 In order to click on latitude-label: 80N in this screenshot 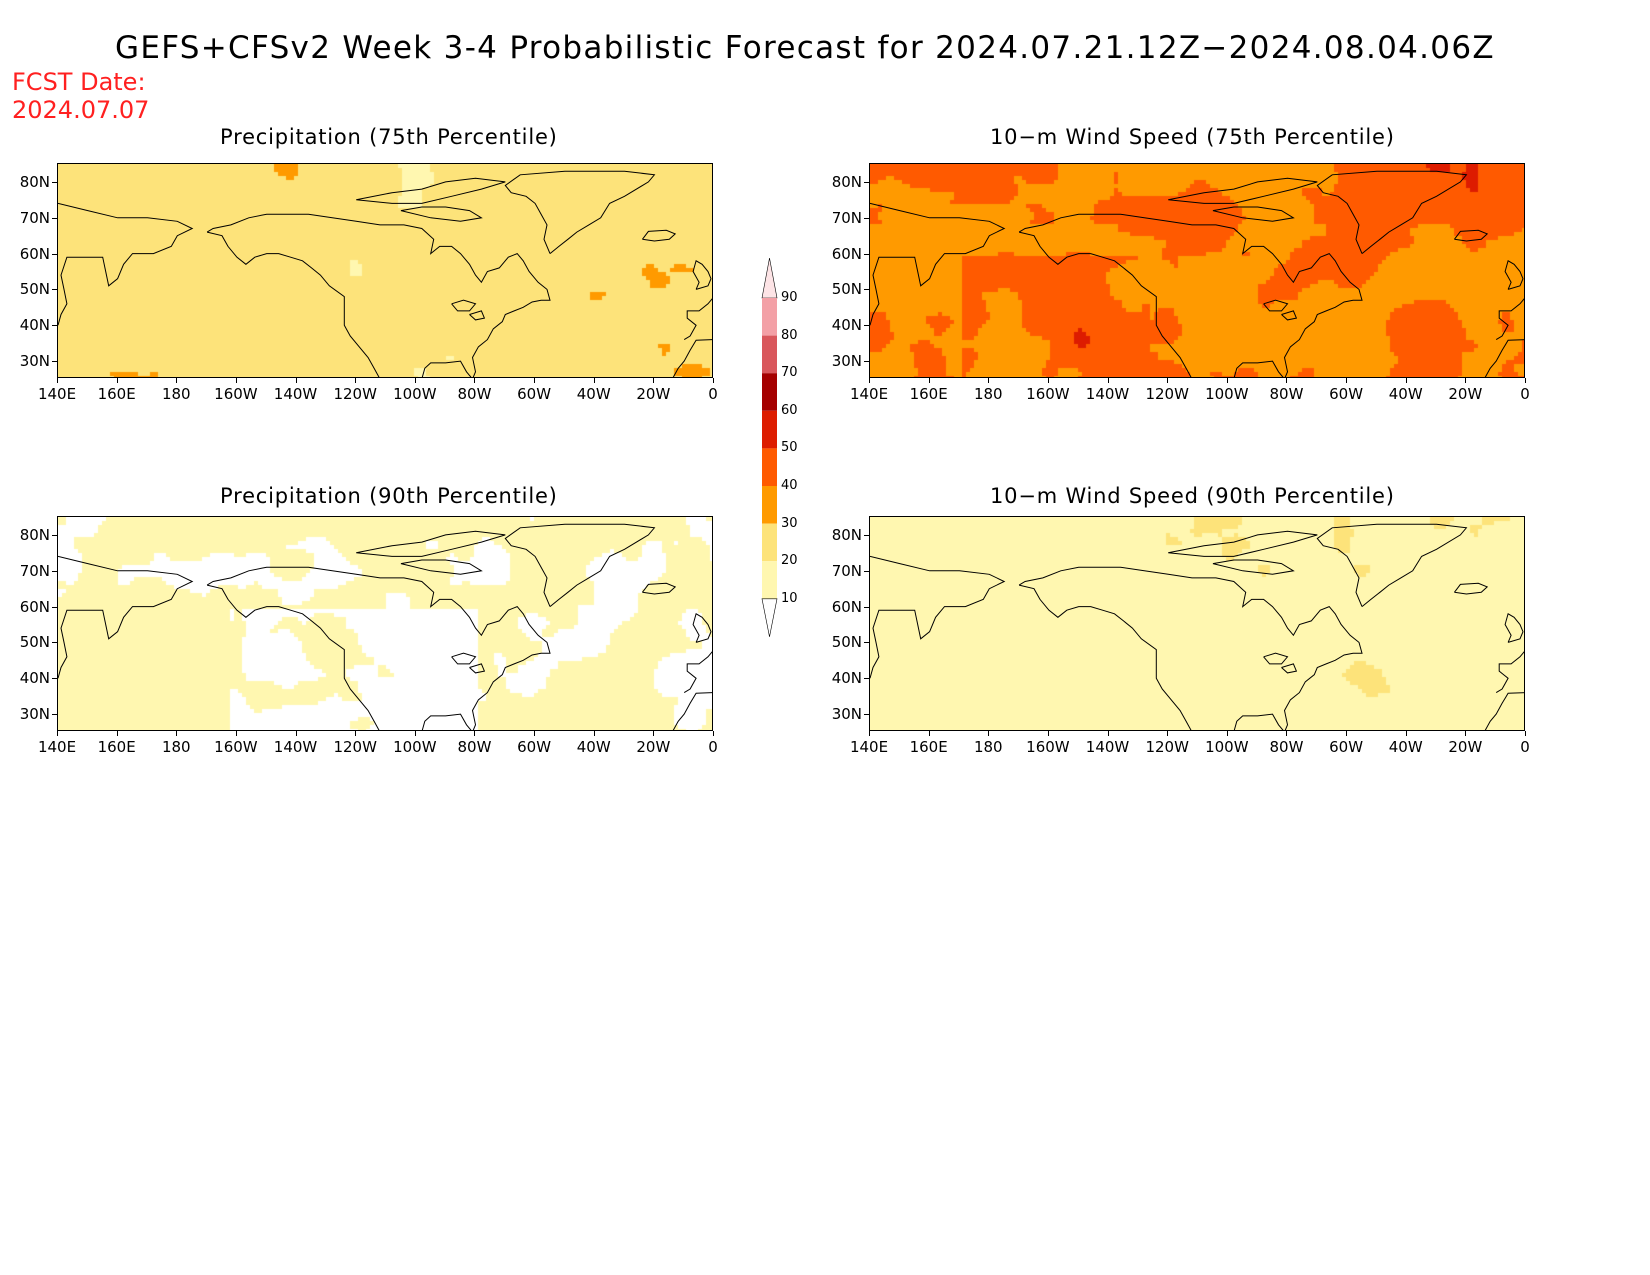, I will do `click(846, 182)`.